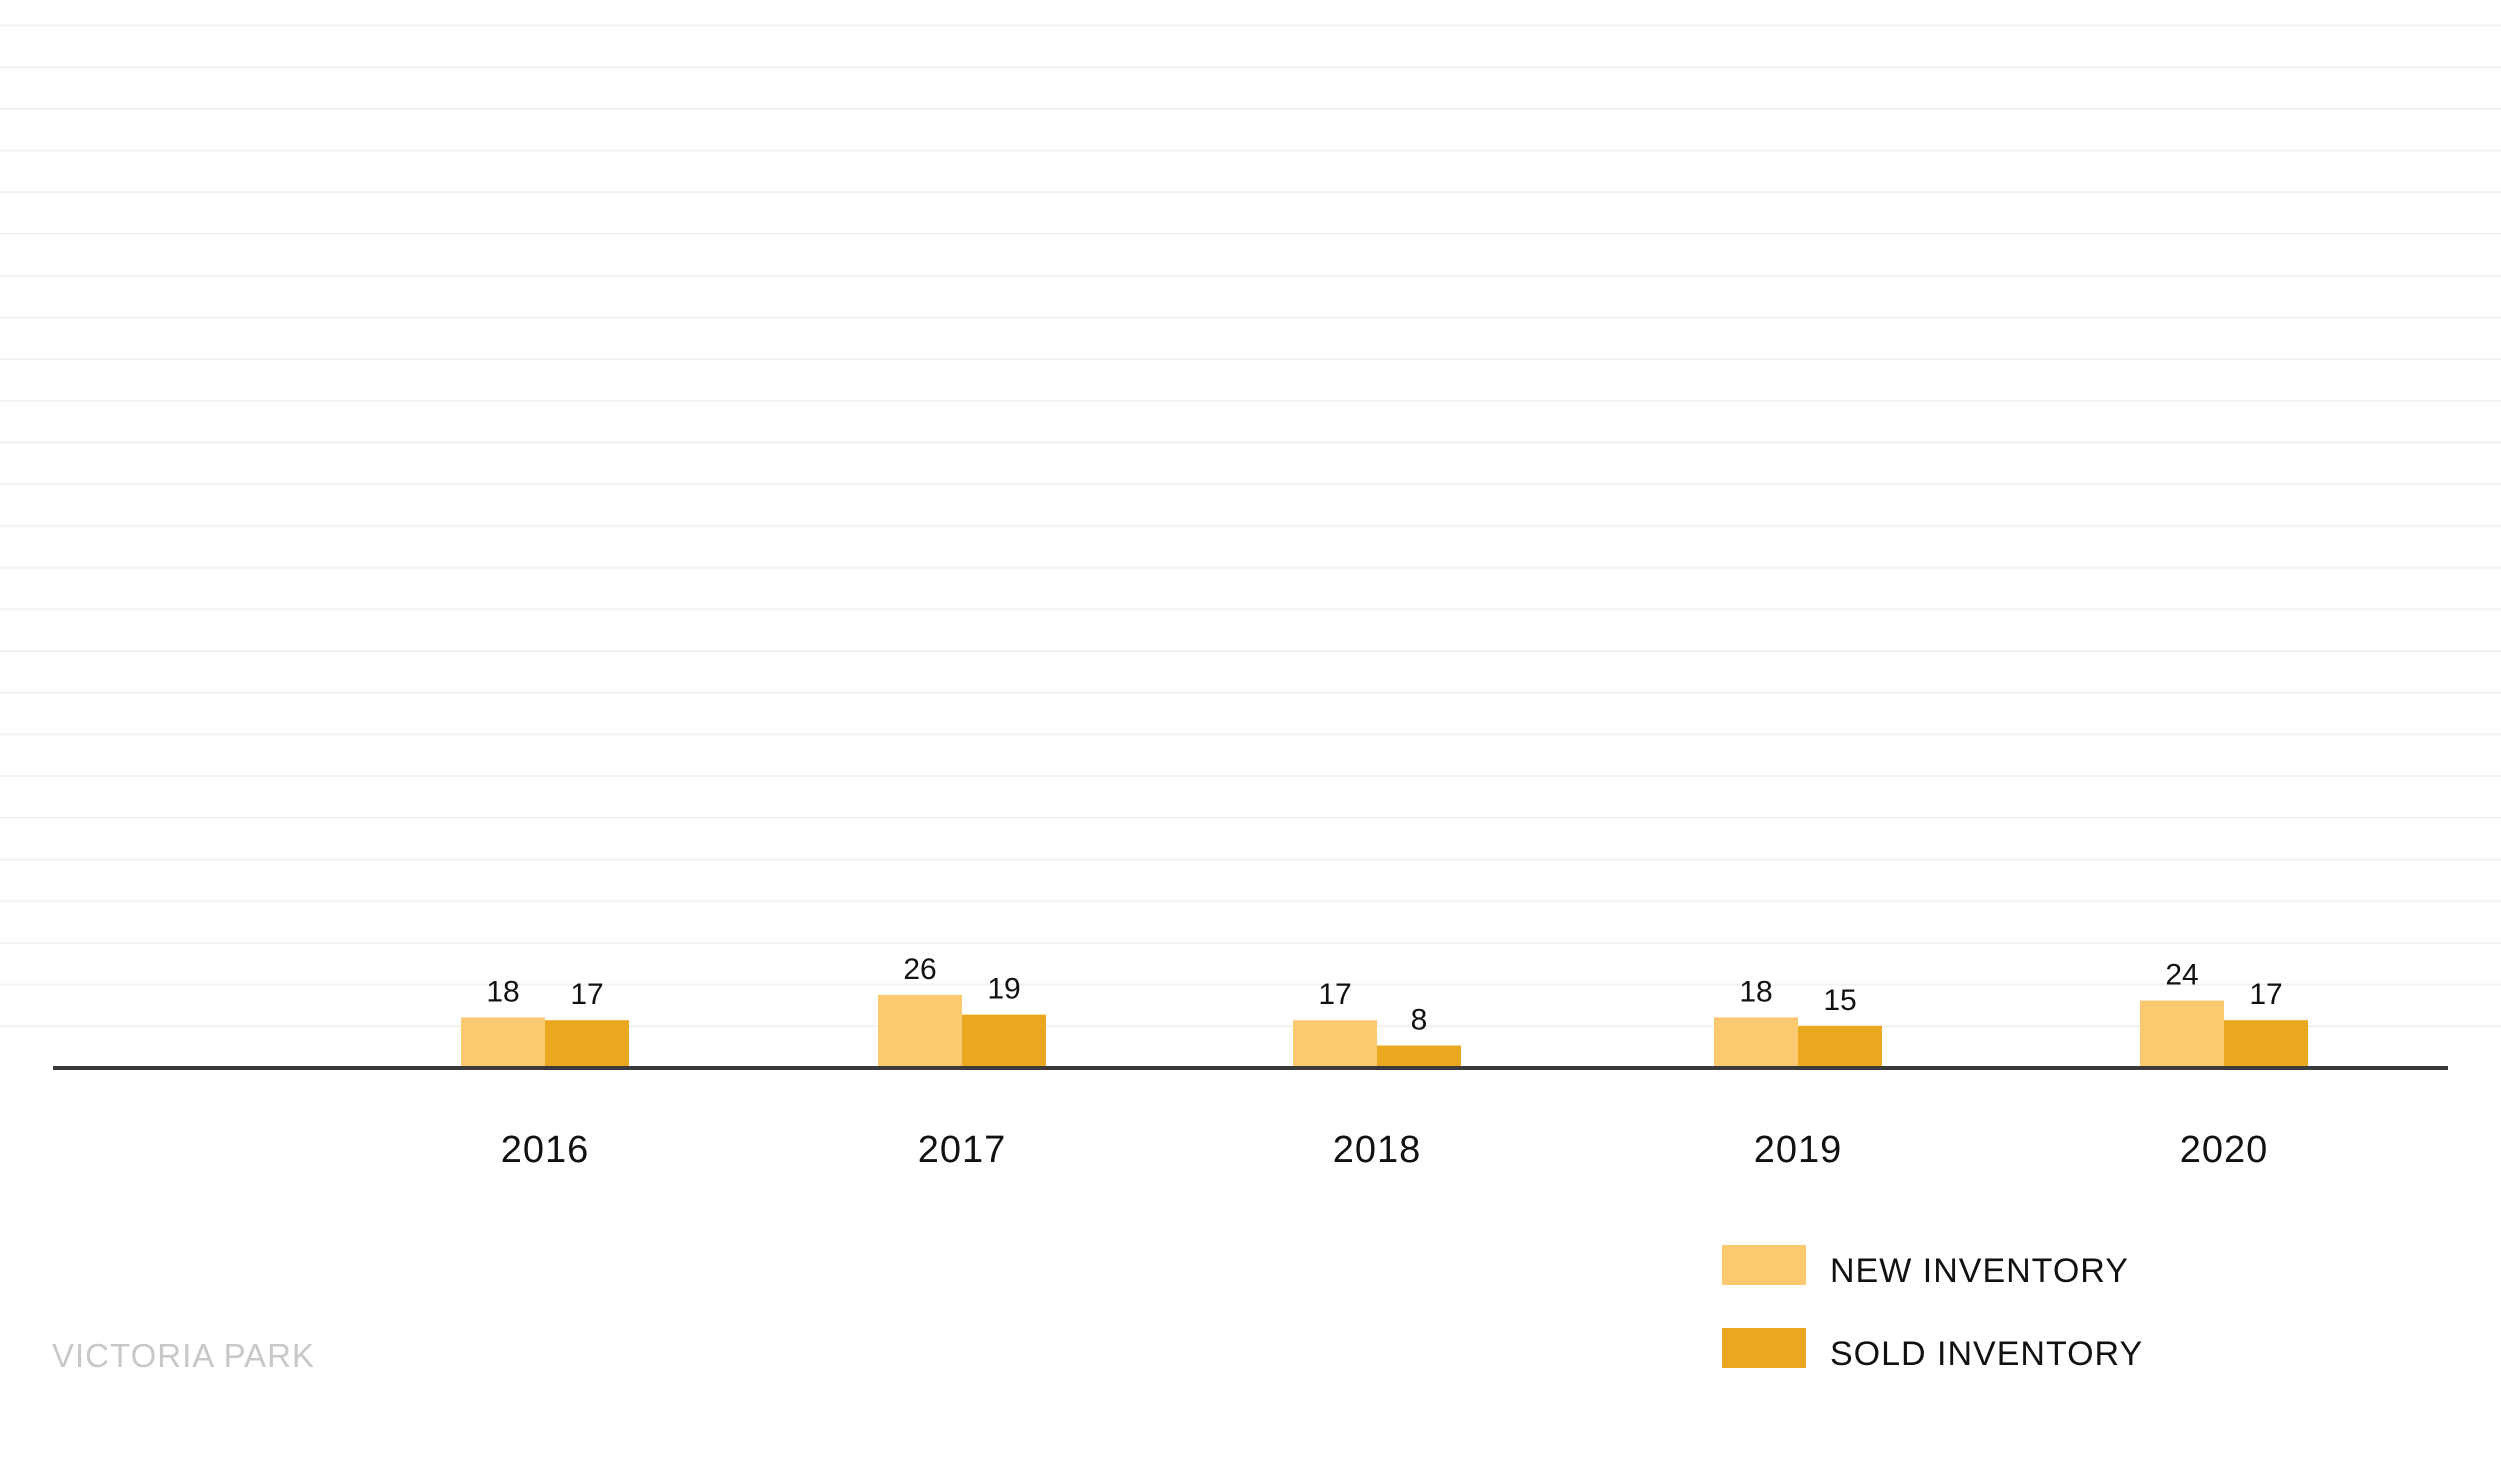 This screenshot has width=2501, height=1459. Describe the element at coordinates (1756, 1042) in the screenshot. I see `bar-new-inventory-2019` at that location.